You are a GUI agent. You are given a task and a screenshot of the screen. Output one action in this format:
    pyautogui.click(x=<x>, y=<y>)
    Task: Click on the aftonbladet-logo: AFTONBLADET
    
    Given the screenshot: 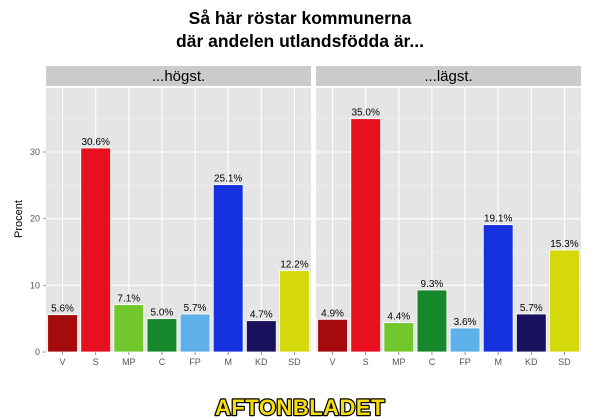 What is the action you would take?
    pyautogui.click(x=300, y=407)
    